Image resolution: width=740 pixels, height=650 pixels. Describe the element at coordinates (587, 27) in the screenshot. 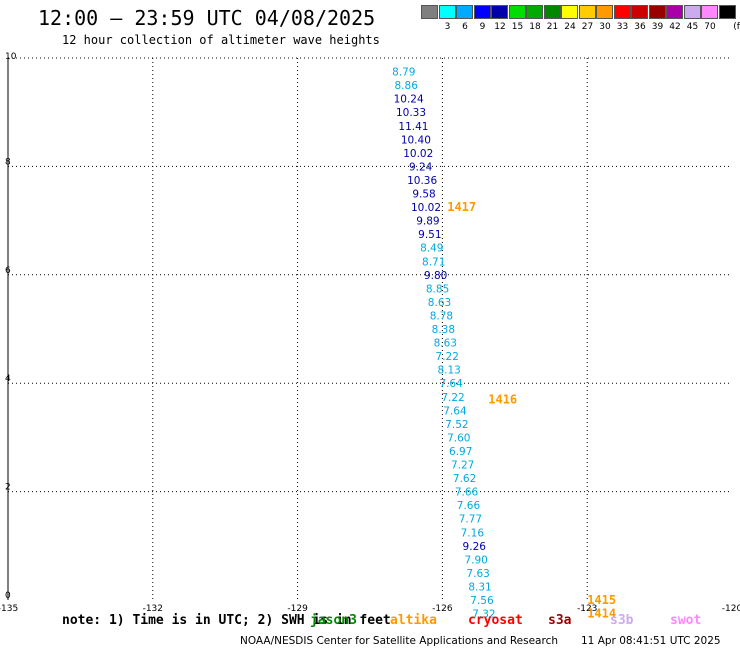

I see `legend-label: 27` at that location.